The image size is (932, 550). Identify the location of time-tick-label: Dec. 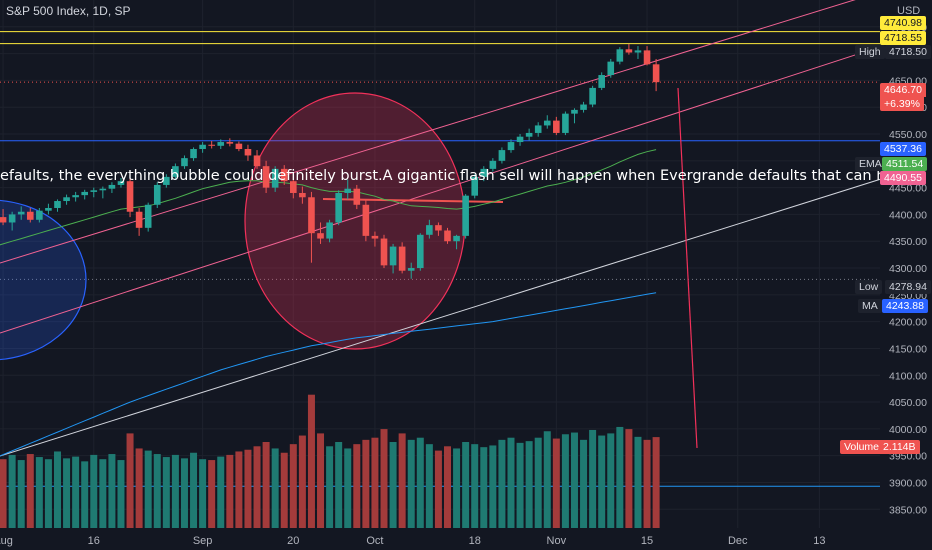
(738, 541).